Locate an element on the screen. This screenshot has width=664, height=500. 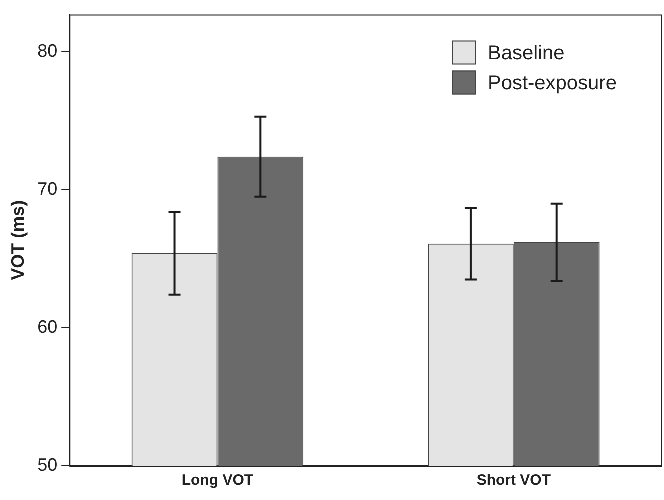
x-tick-label: Short VOT is located at coordinates (513, 481).